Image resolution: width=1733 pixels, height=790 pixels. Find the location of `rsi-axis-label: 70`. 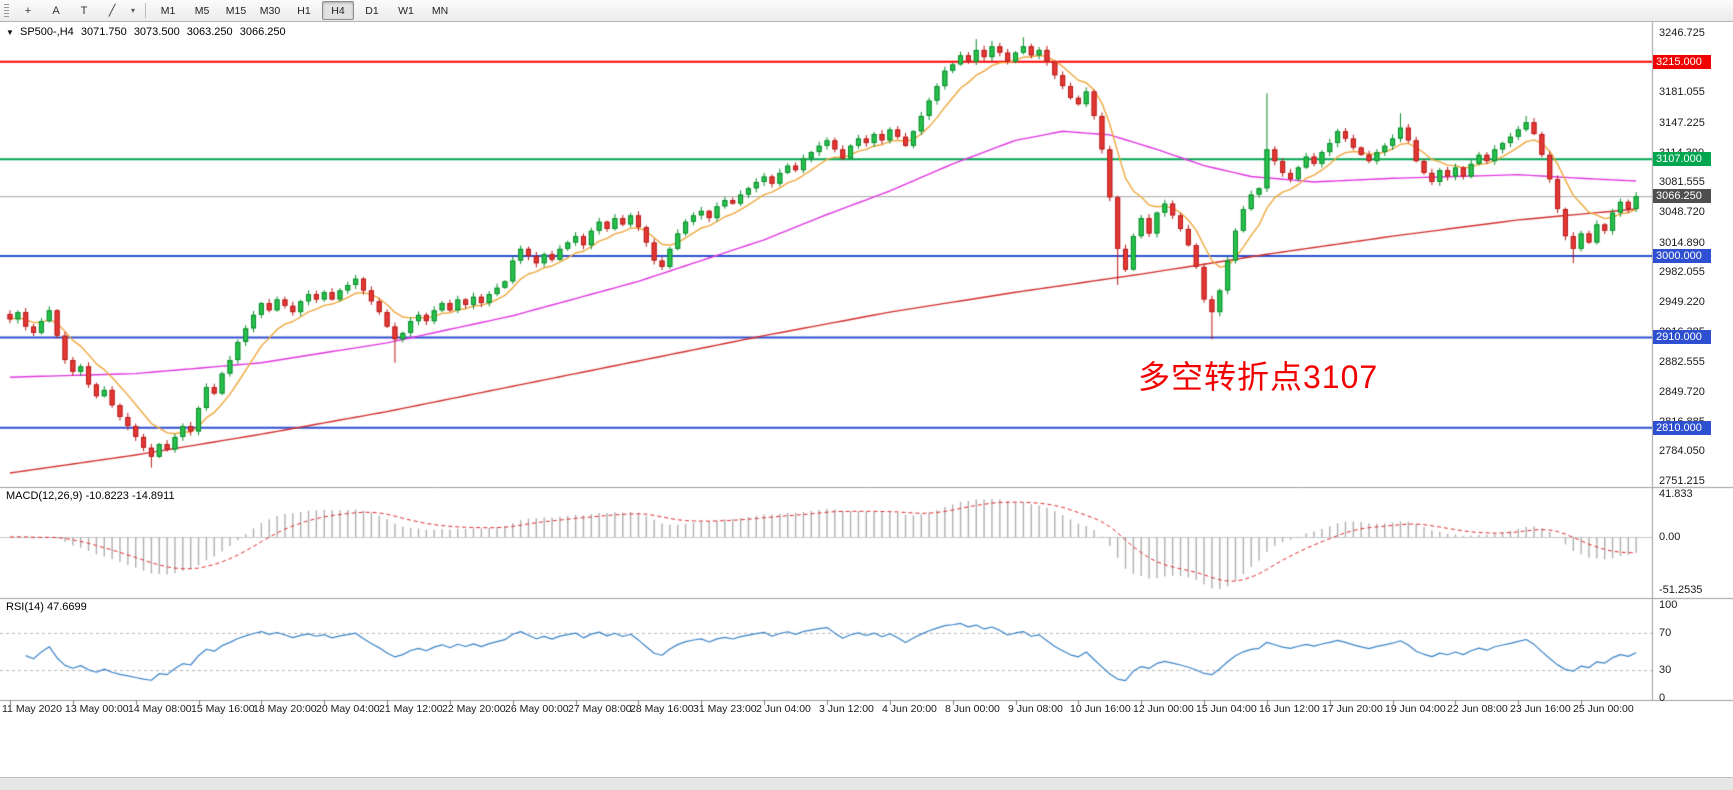

rsi-axis-label: 70 is located at coordinates (1665, 633).